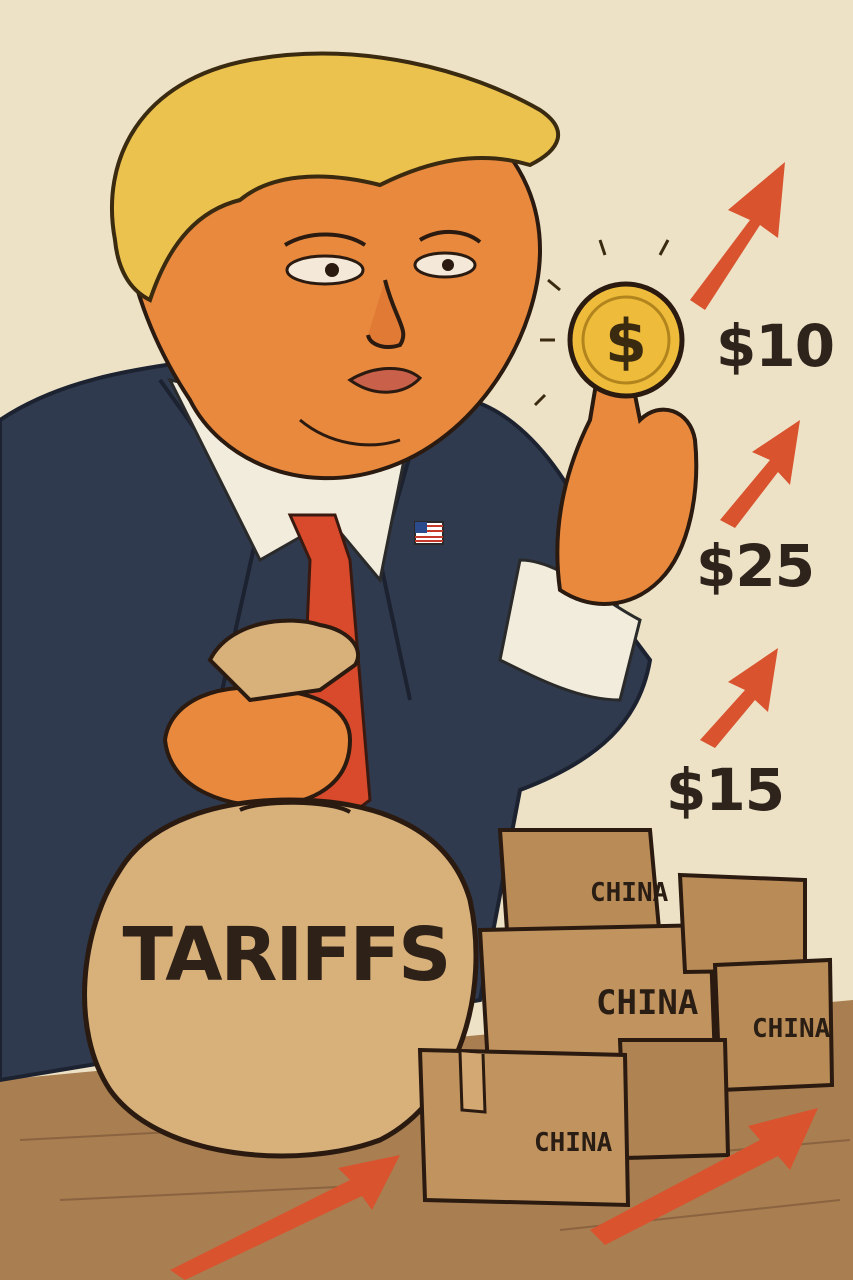 This screenshot has height=1280, width=853. I want to click on china-boxes, so click(626, 1018).